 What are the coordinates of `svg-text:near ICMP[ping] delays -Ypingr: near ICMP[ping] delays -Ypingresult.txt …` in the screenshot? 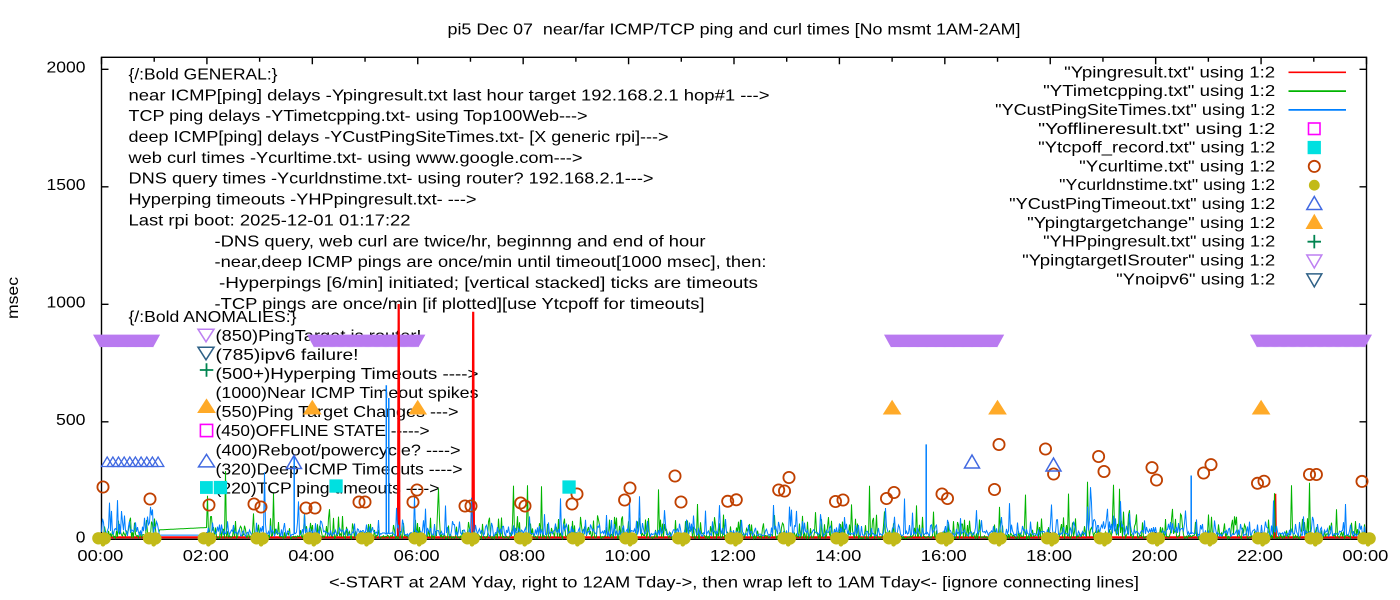 It's located at (449, 95).